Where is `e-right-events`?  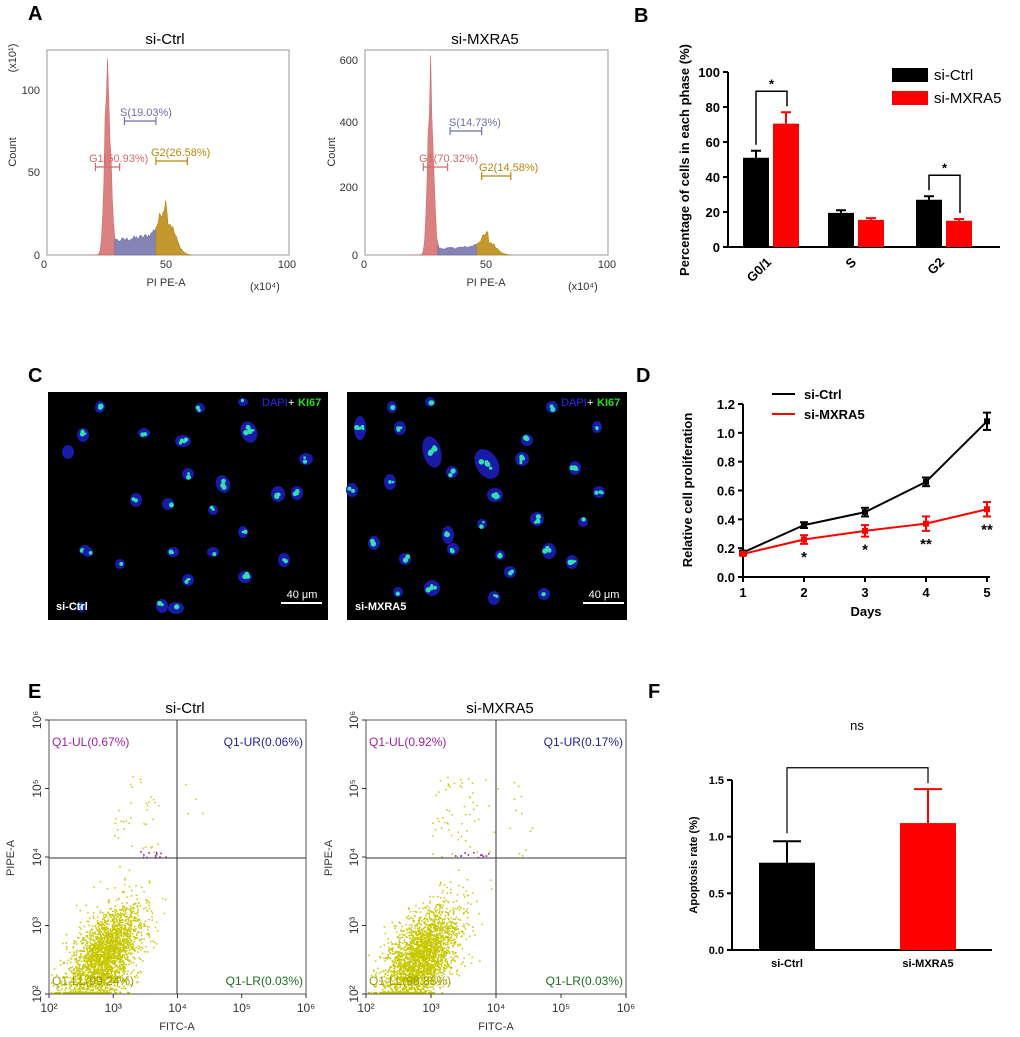
e-right-events is located at coordinates (450, 885).